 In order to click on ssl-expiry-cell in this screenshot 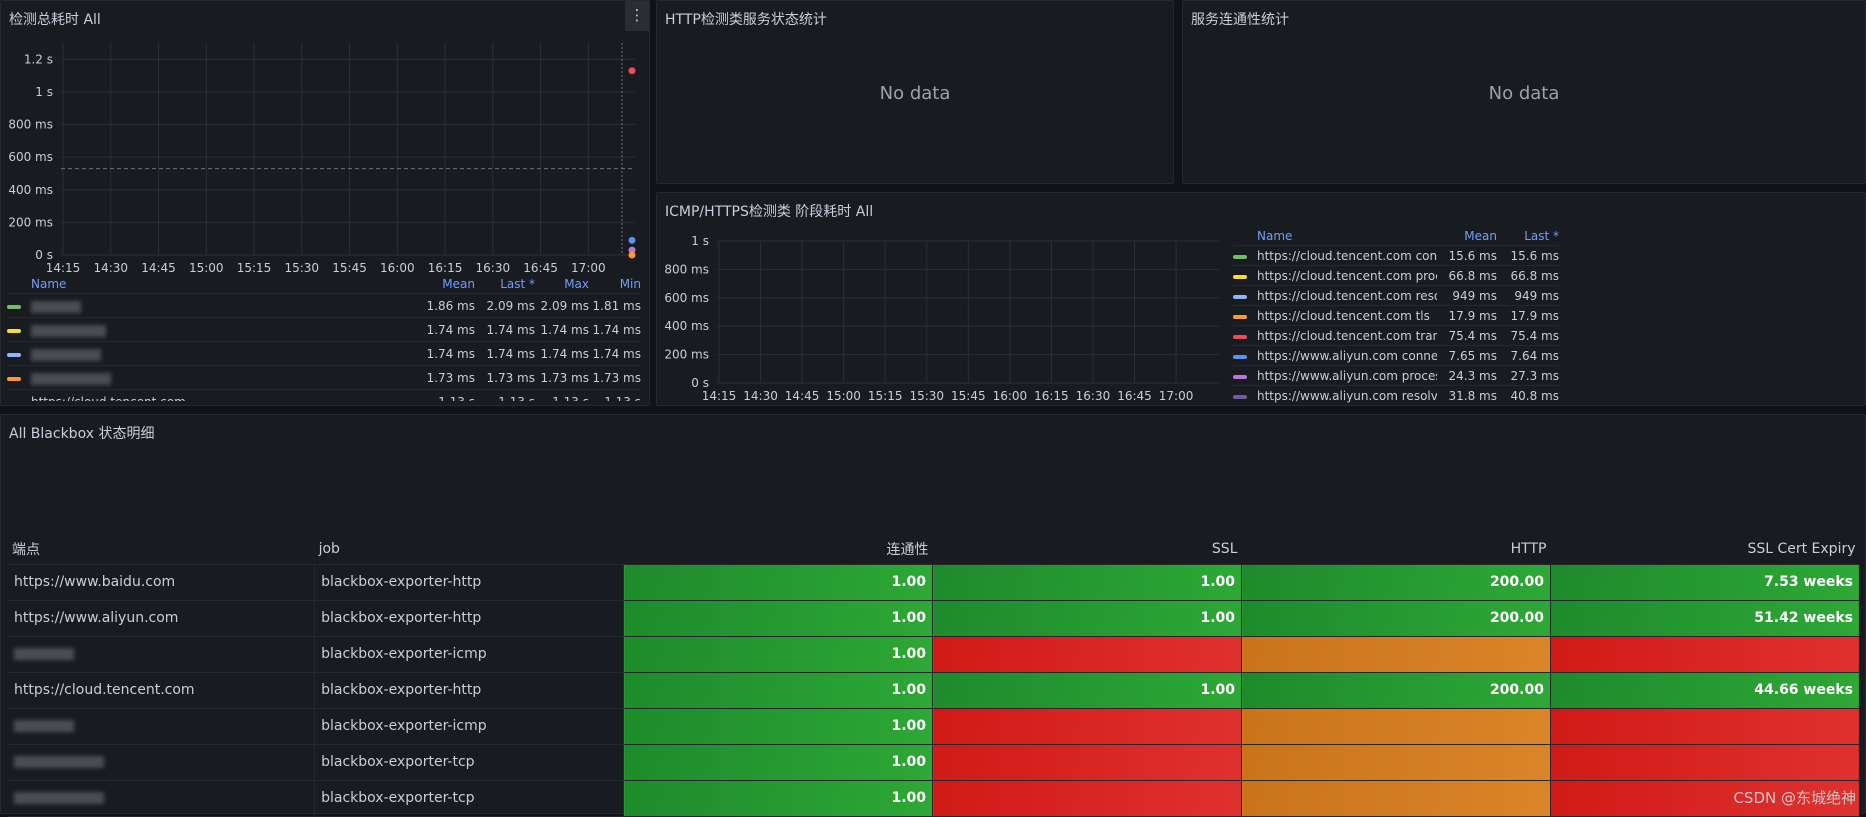, I will do `click(1704, 726)`.